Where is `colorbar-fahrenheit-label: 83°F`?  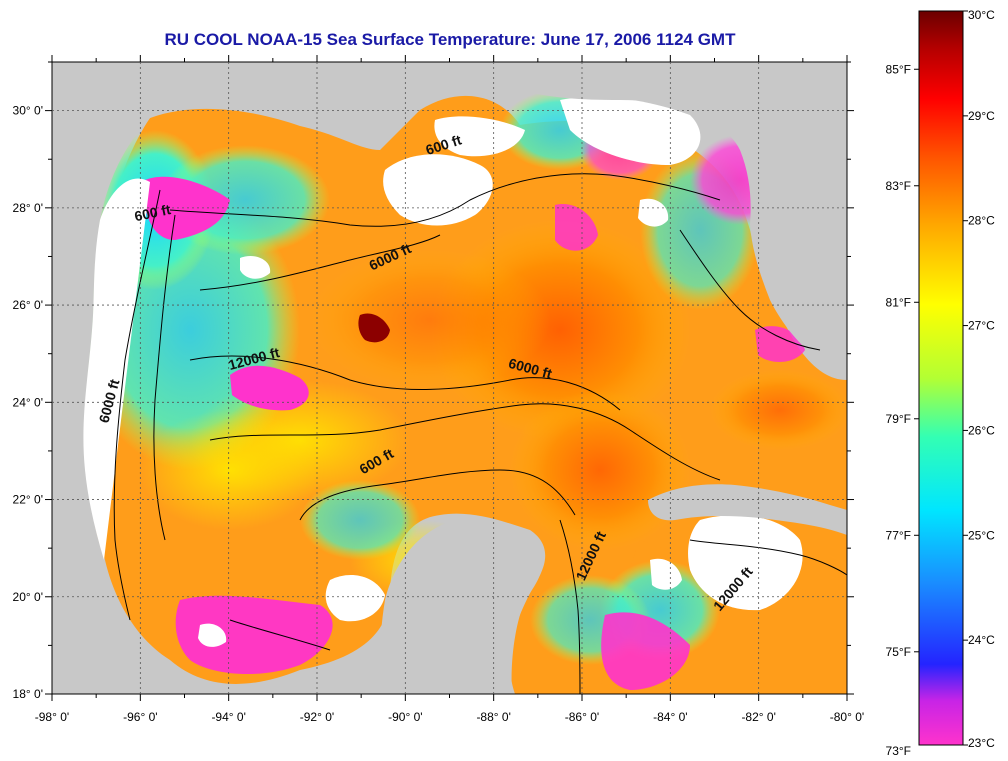 colorbar-fahrenheit-label: 83°F is located at coordinates (898, 186).